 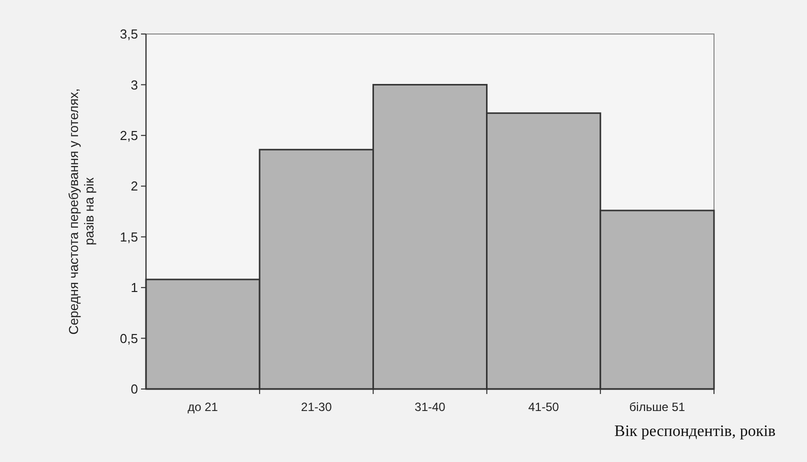 What do you see at coordinates (657, 407) in the screenshot?
I see `x-tick-label: більше 51` at bounding box center [657, 407].